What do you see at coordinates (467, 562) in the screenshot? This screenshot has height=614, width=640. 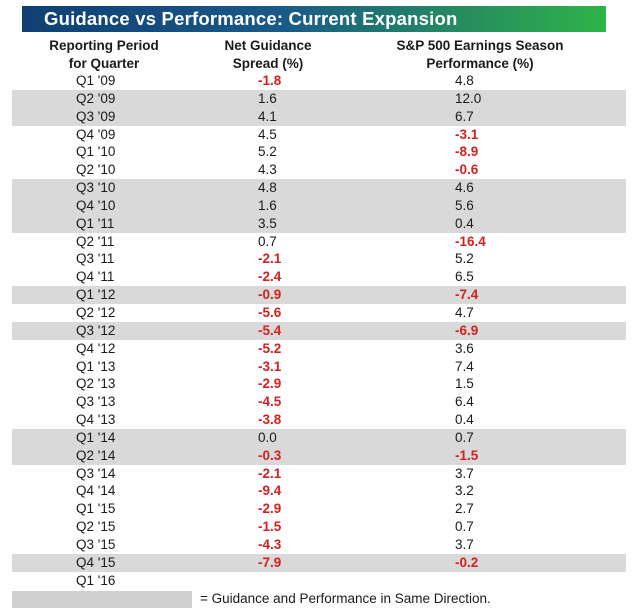 I see `performance-cell: -0.2` at bounding box center [467, 562].